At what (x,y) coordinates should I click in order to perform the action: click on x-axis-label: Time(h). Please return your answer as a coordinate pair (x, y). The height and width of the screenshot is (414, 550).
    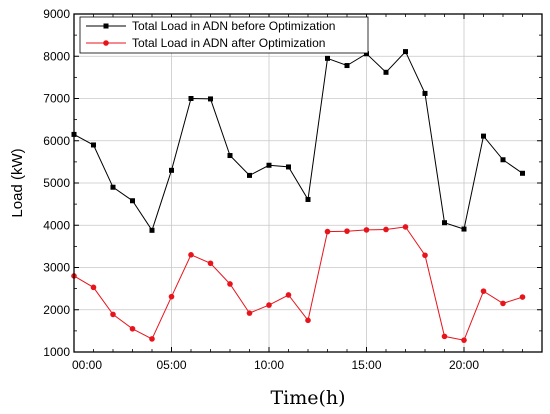
    Looking at the image, I should click on (307, 398).